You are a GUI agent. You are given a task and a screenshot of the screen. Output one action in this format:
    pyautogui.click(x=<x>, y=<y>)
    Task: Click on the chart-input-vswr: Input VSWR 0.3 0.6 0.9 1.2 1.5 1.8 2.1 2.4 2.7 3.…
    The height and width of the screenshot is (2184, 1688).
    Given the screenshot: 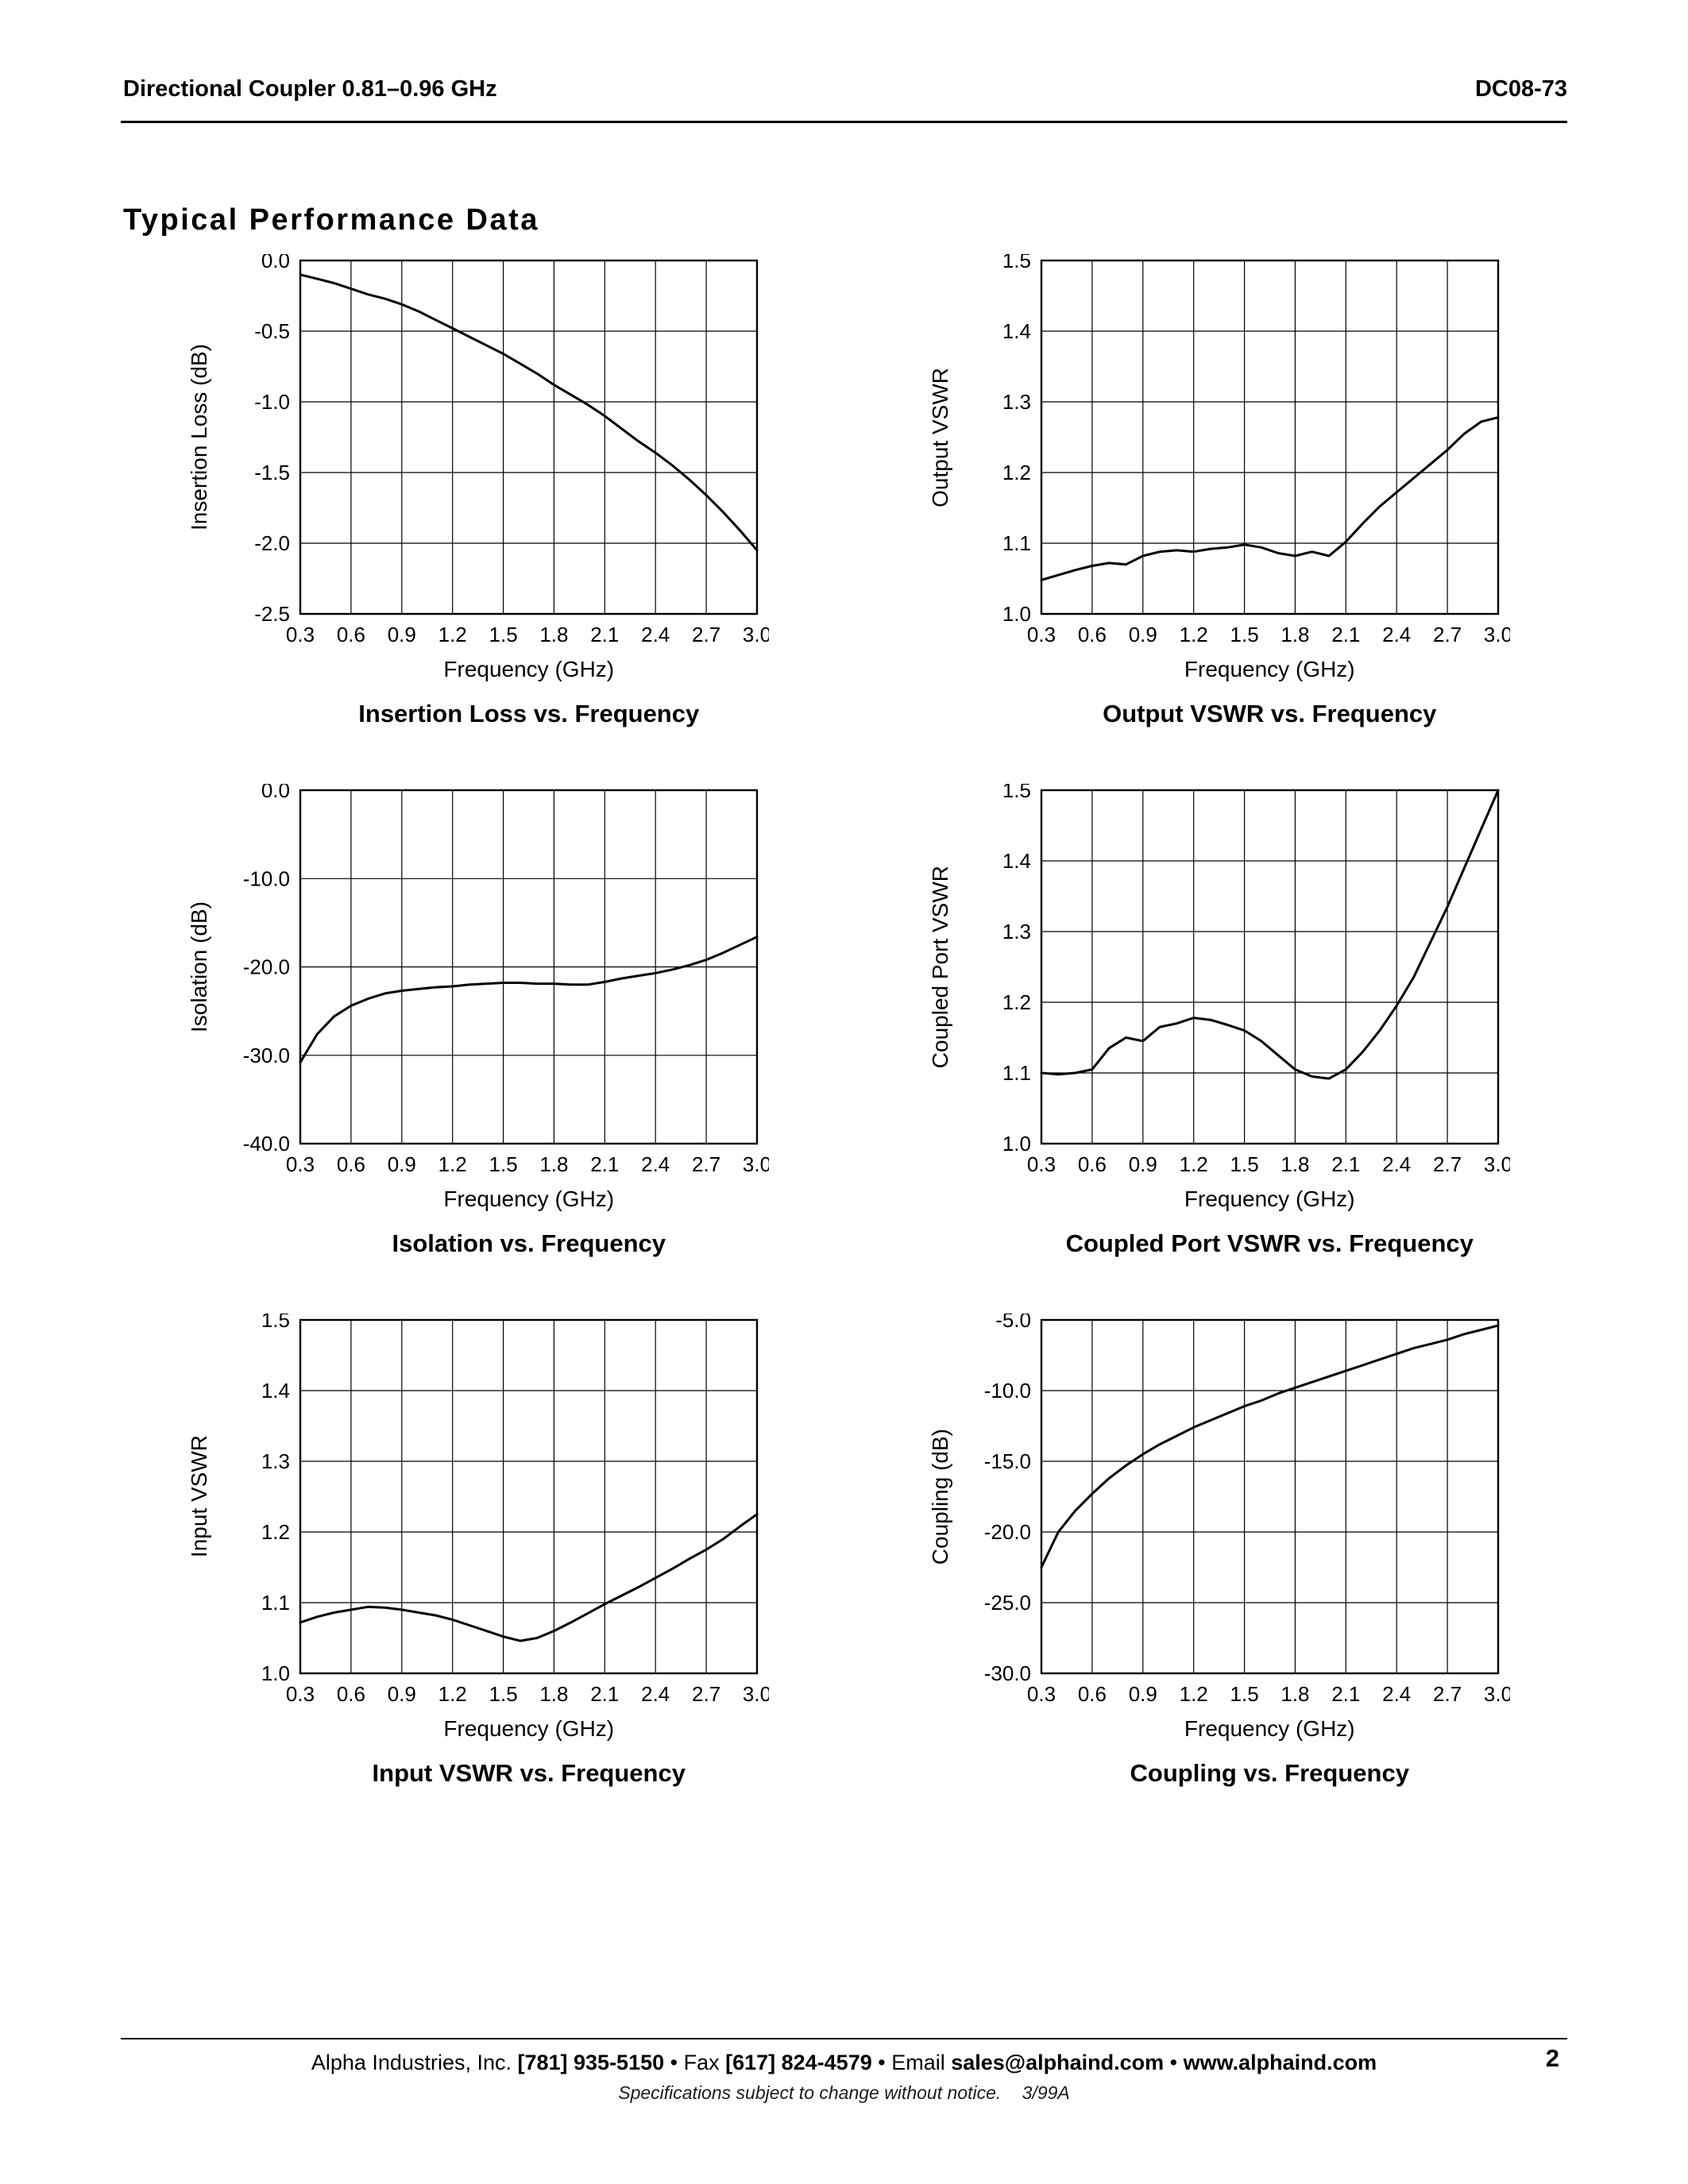 What is the action you would take?
    pyautogui.click(x=473, y=1551)
    